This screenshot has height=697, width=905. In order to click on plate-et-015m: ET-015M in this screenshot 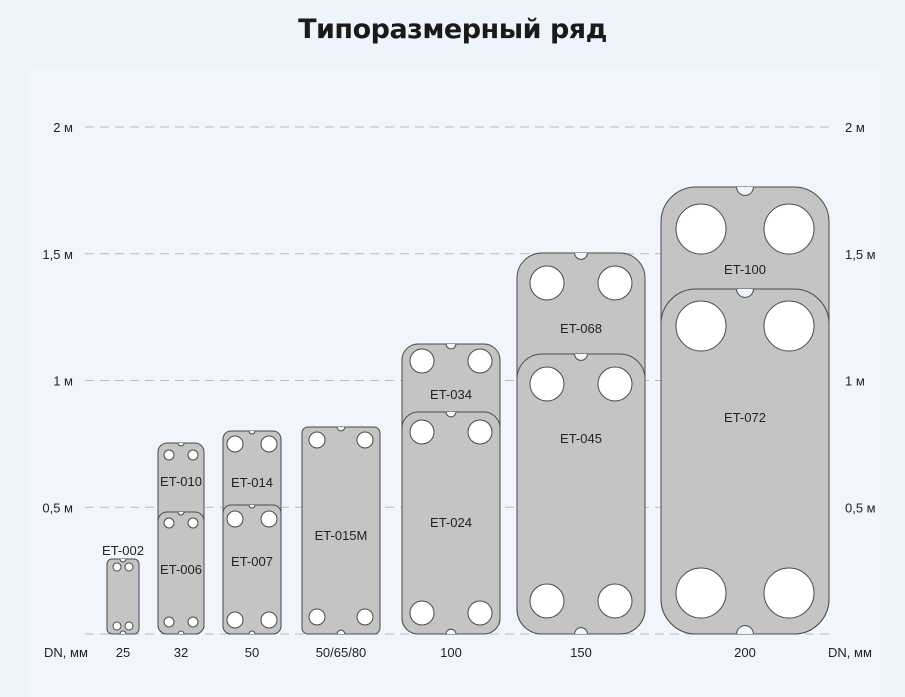, I will do `click(341, 530)`.